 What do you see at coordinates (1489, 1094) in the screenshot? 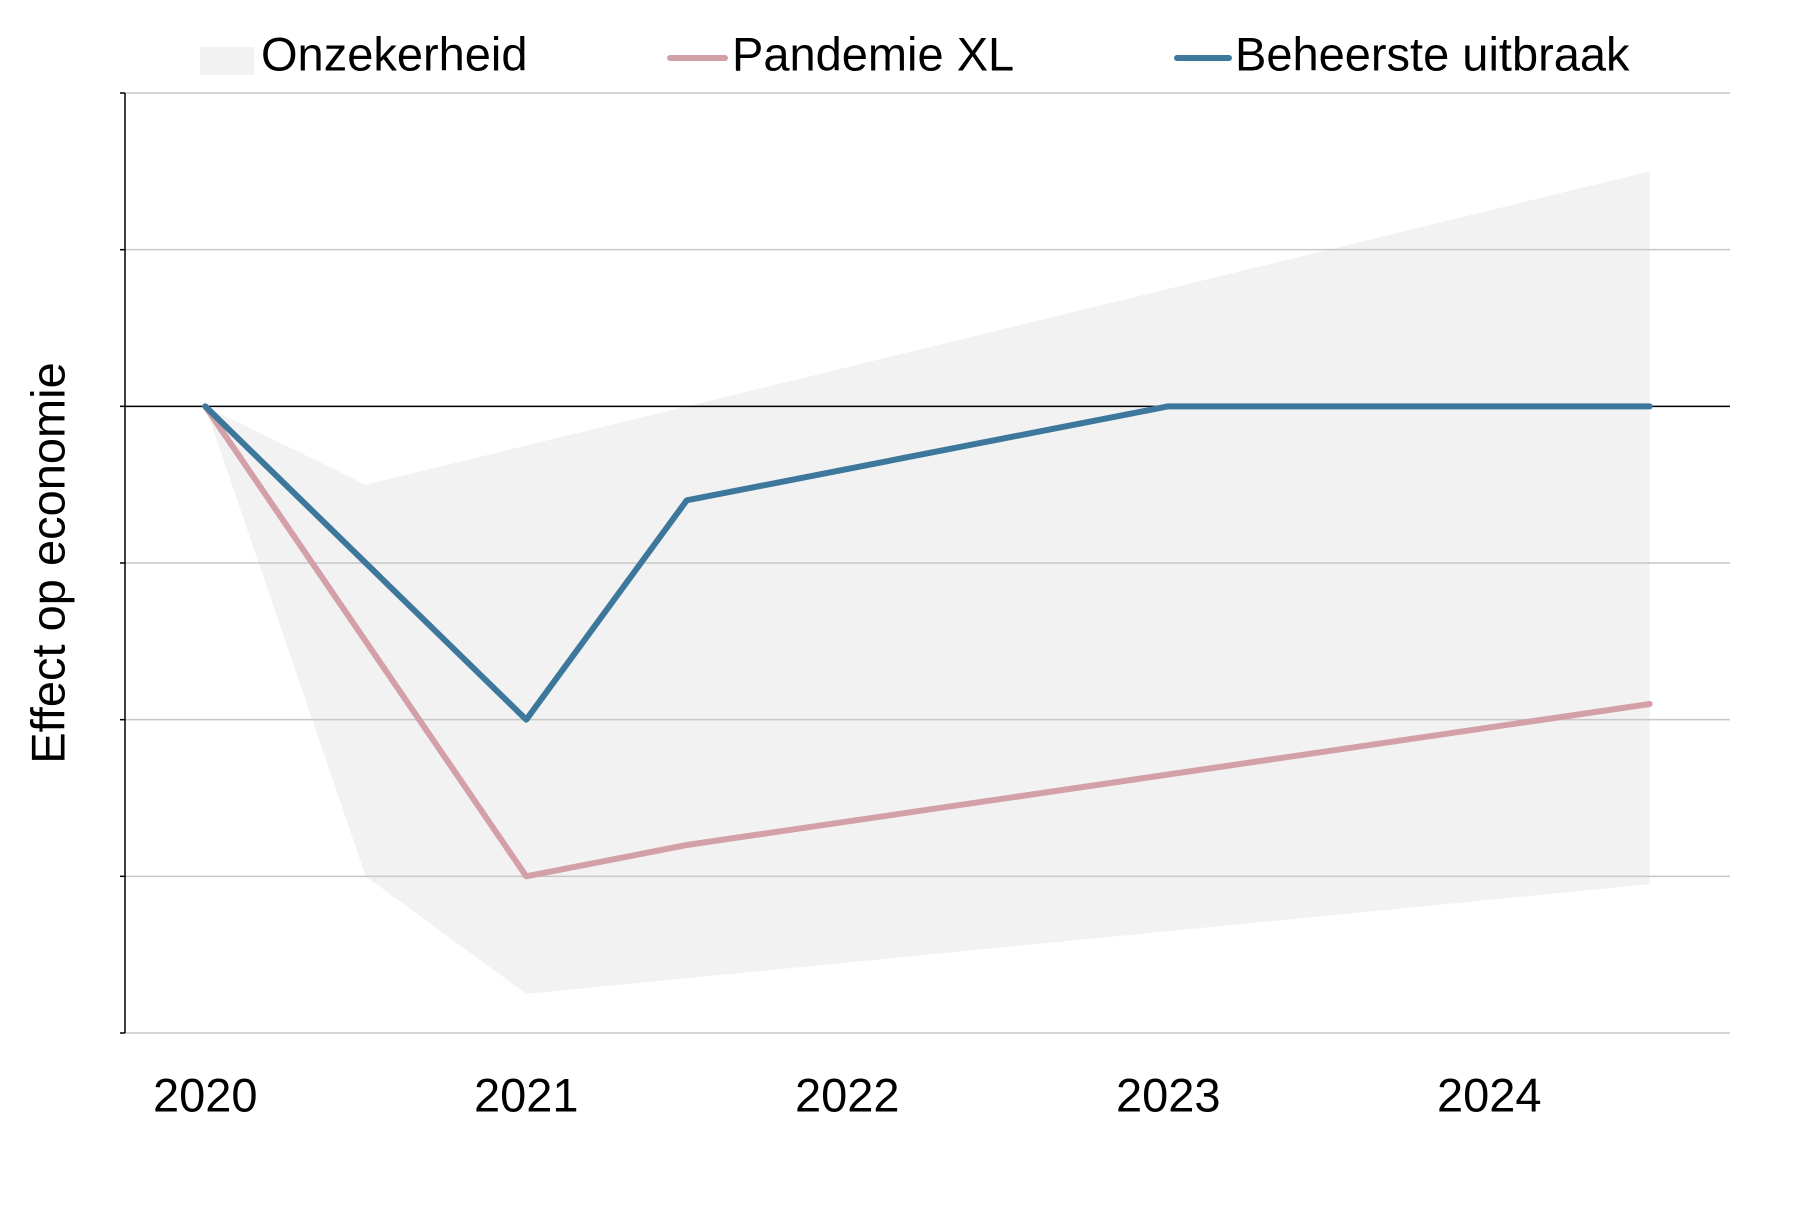
I see `x-tick-label: 2024` at bounding box center [1489, 1094].